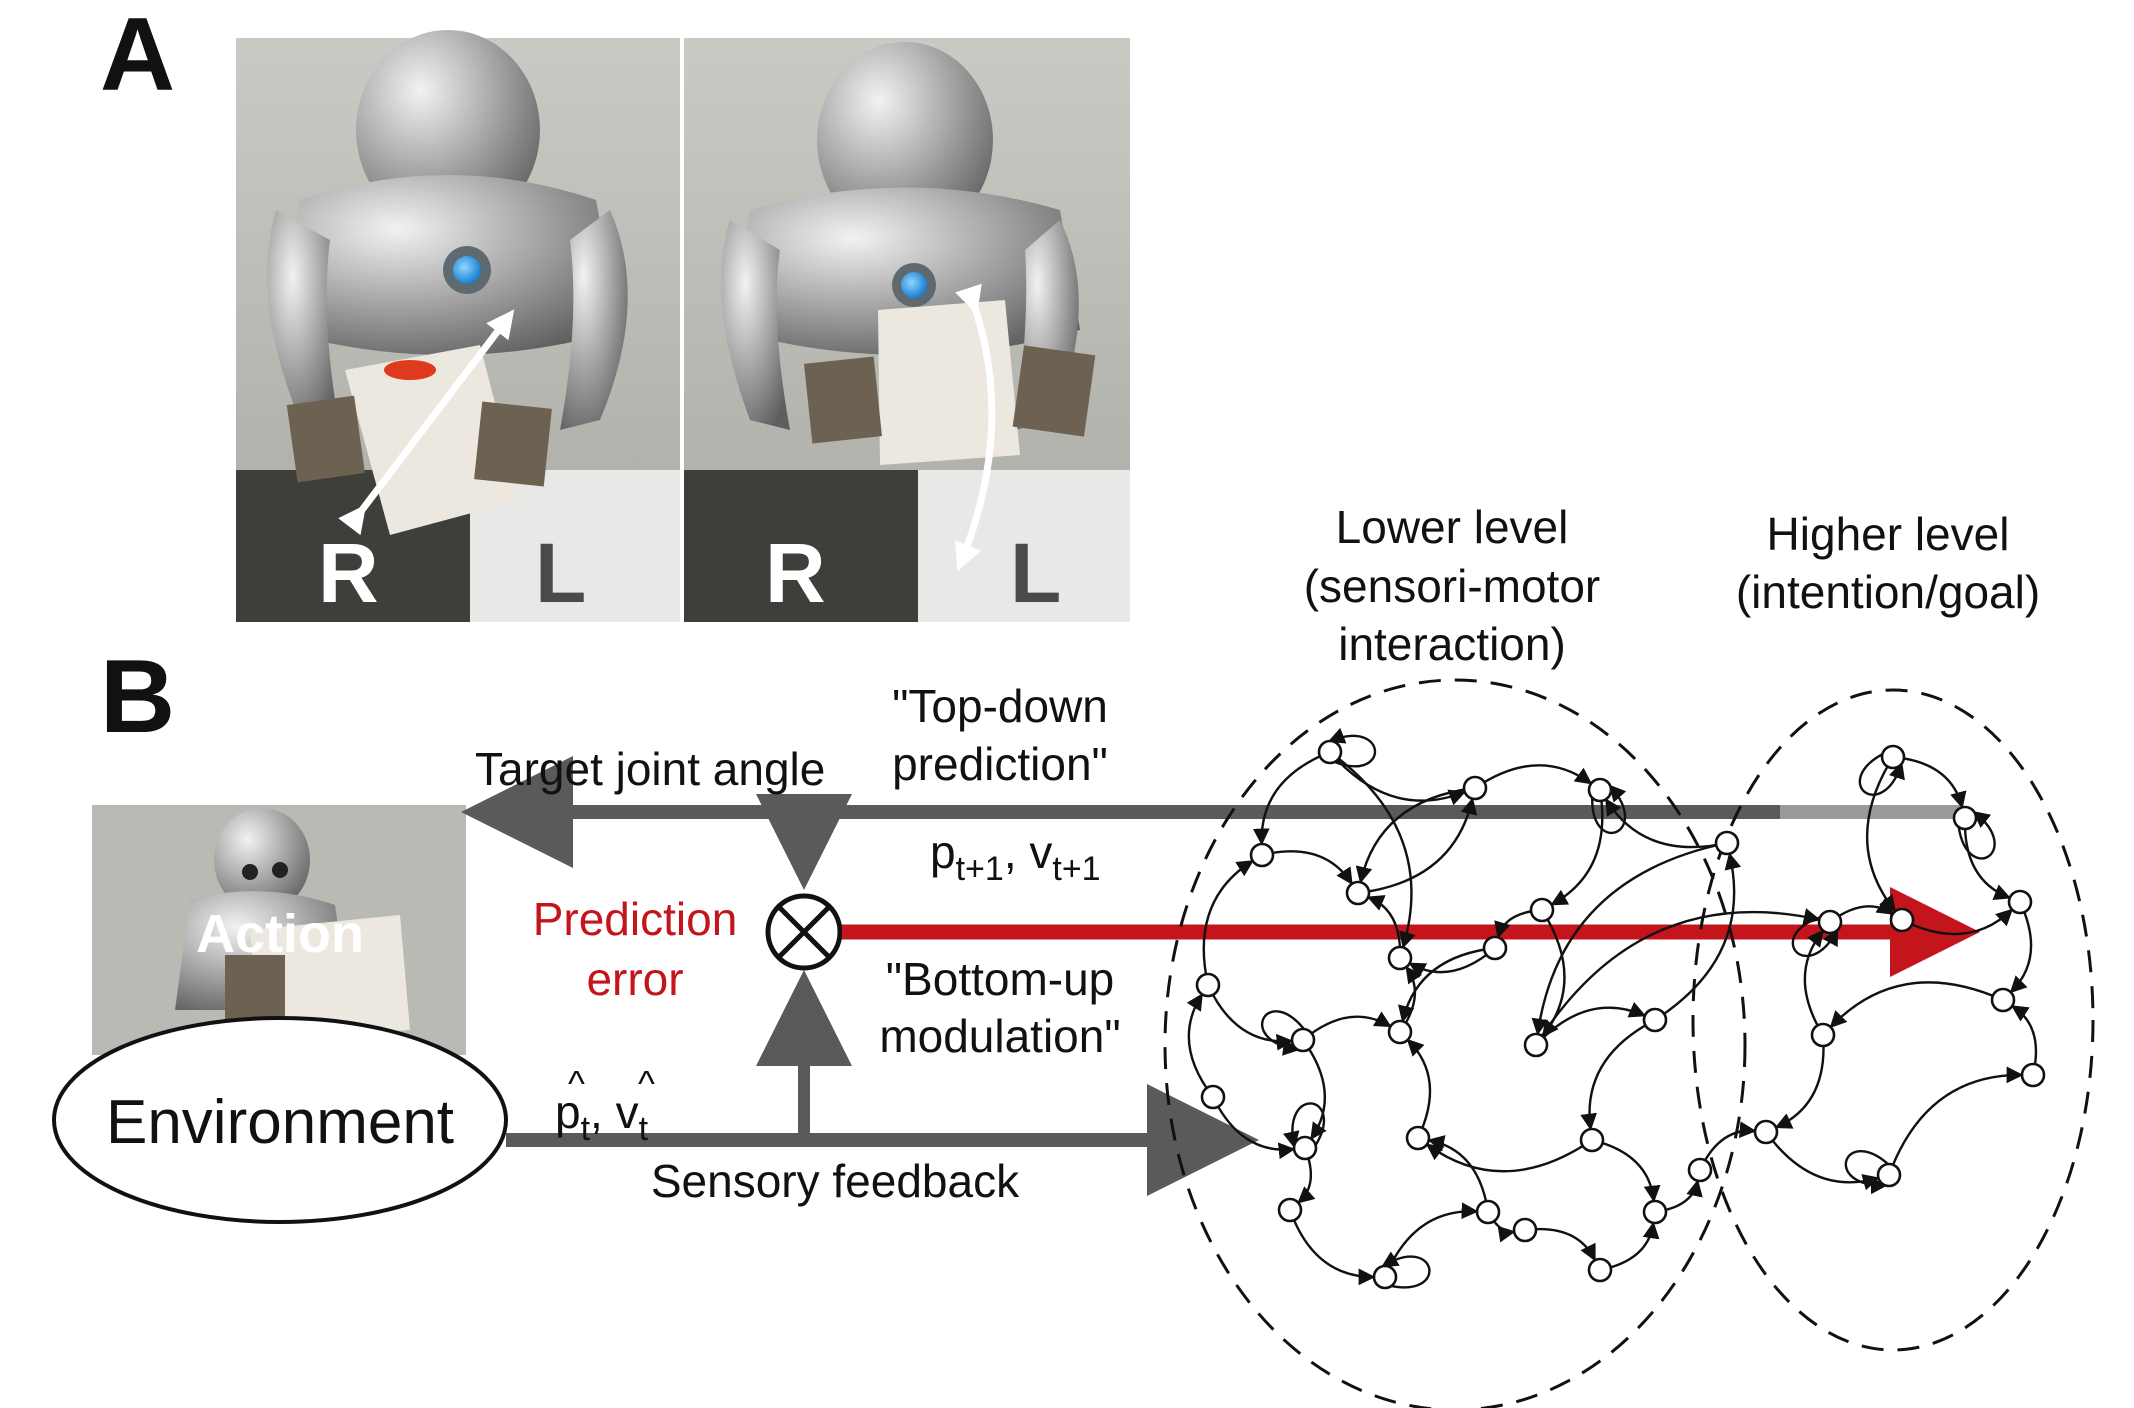  Describe the element at coordinates (280, 934) in the screenshot. I see `action-label: Action` at that location.